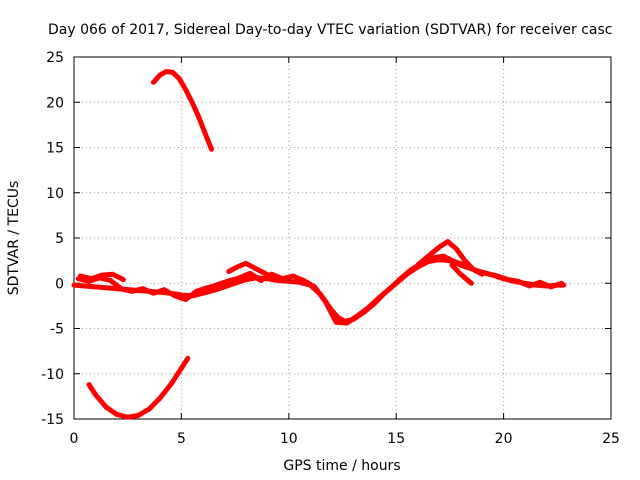  I want to click on y-tick-label: 0, so click(59, 284).